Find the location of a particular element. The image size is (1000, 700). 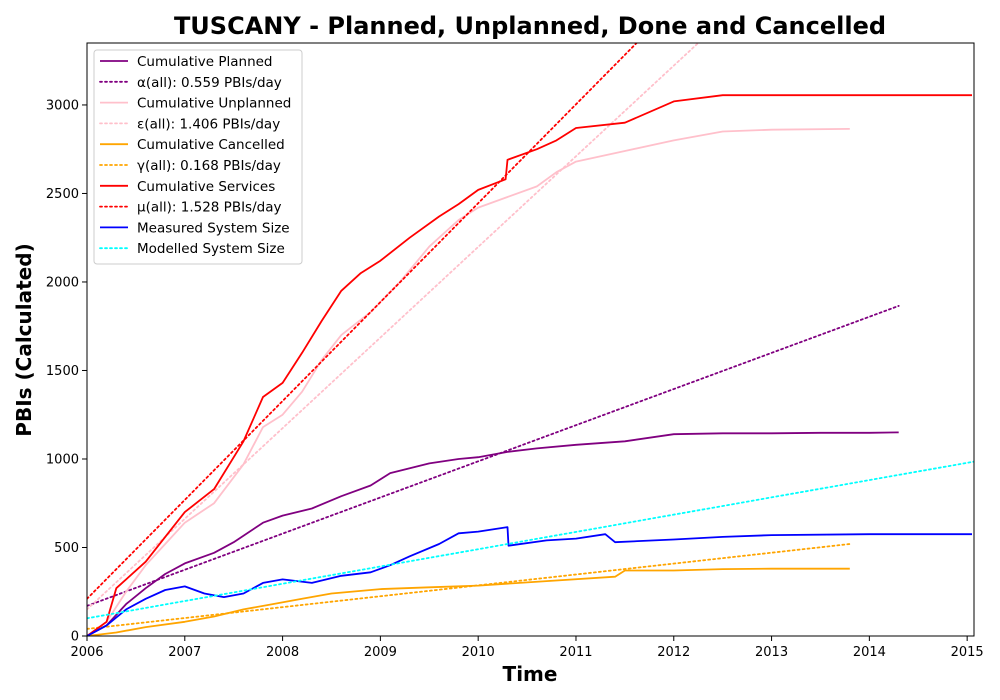

x-tick-label: 2015 is located at coordinates (967, 652).